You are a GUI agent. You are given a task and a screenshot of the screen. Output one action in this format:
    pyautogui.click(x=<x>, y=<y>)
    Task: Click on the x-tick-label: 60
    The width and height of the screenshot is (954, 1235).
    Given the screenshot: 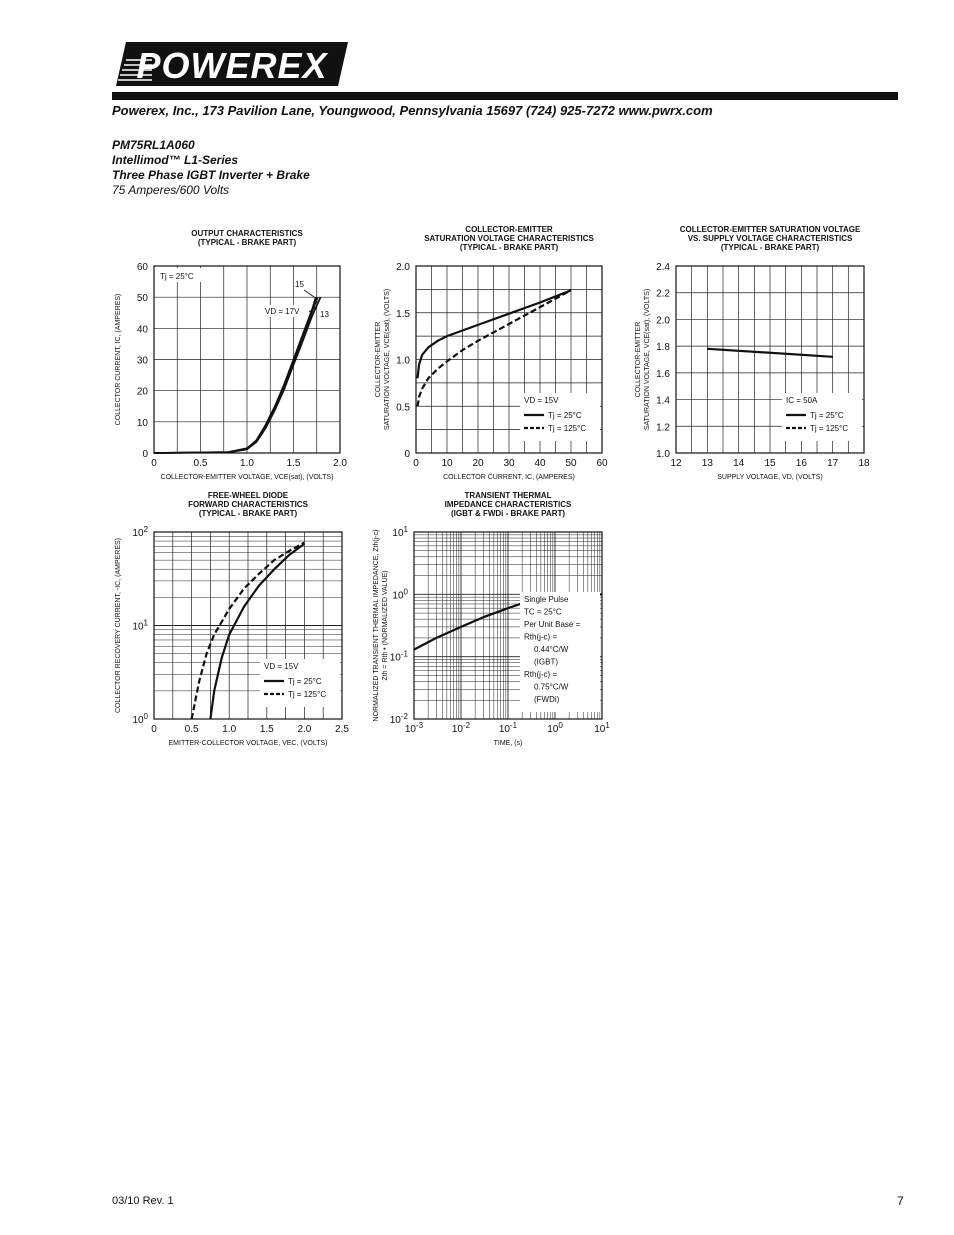 What is the action you would take?
    pyautogui.click(x=602, y=463)
    